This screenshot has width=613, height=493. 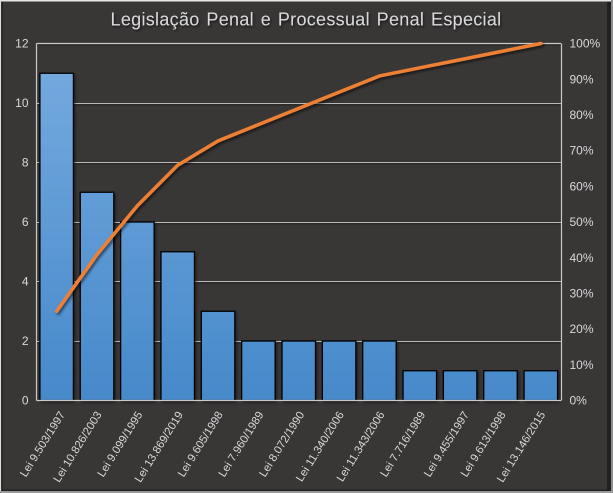 What do you see at coordinates (582, 329) in the screenshot?
I see `svg-text: 20%` at bounding box center [582, 329].